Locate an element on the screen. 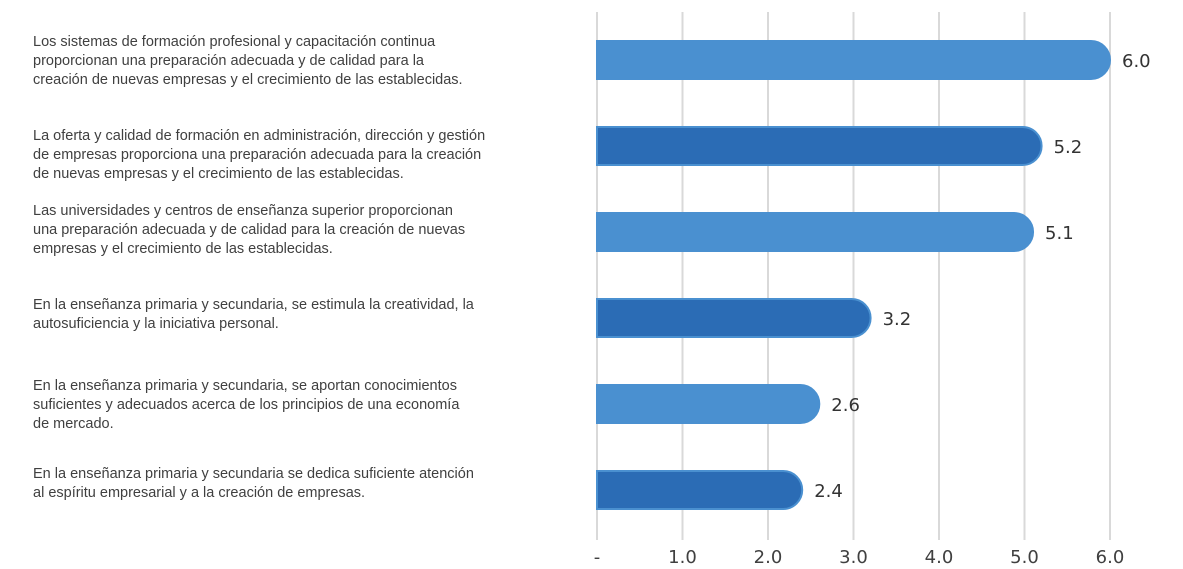  x-tick-label: - is located at coordinates (597, 557).